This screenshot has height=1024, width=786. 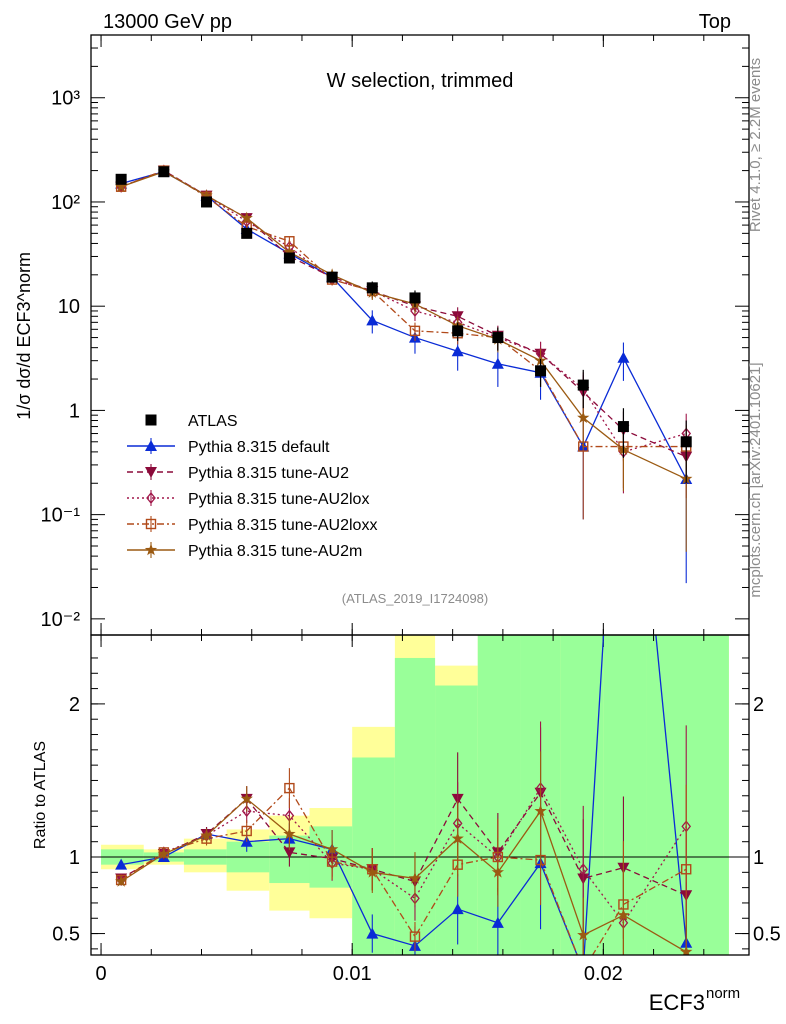 I want to click on legend-item: ATLAS, so click(x=191, y=421).